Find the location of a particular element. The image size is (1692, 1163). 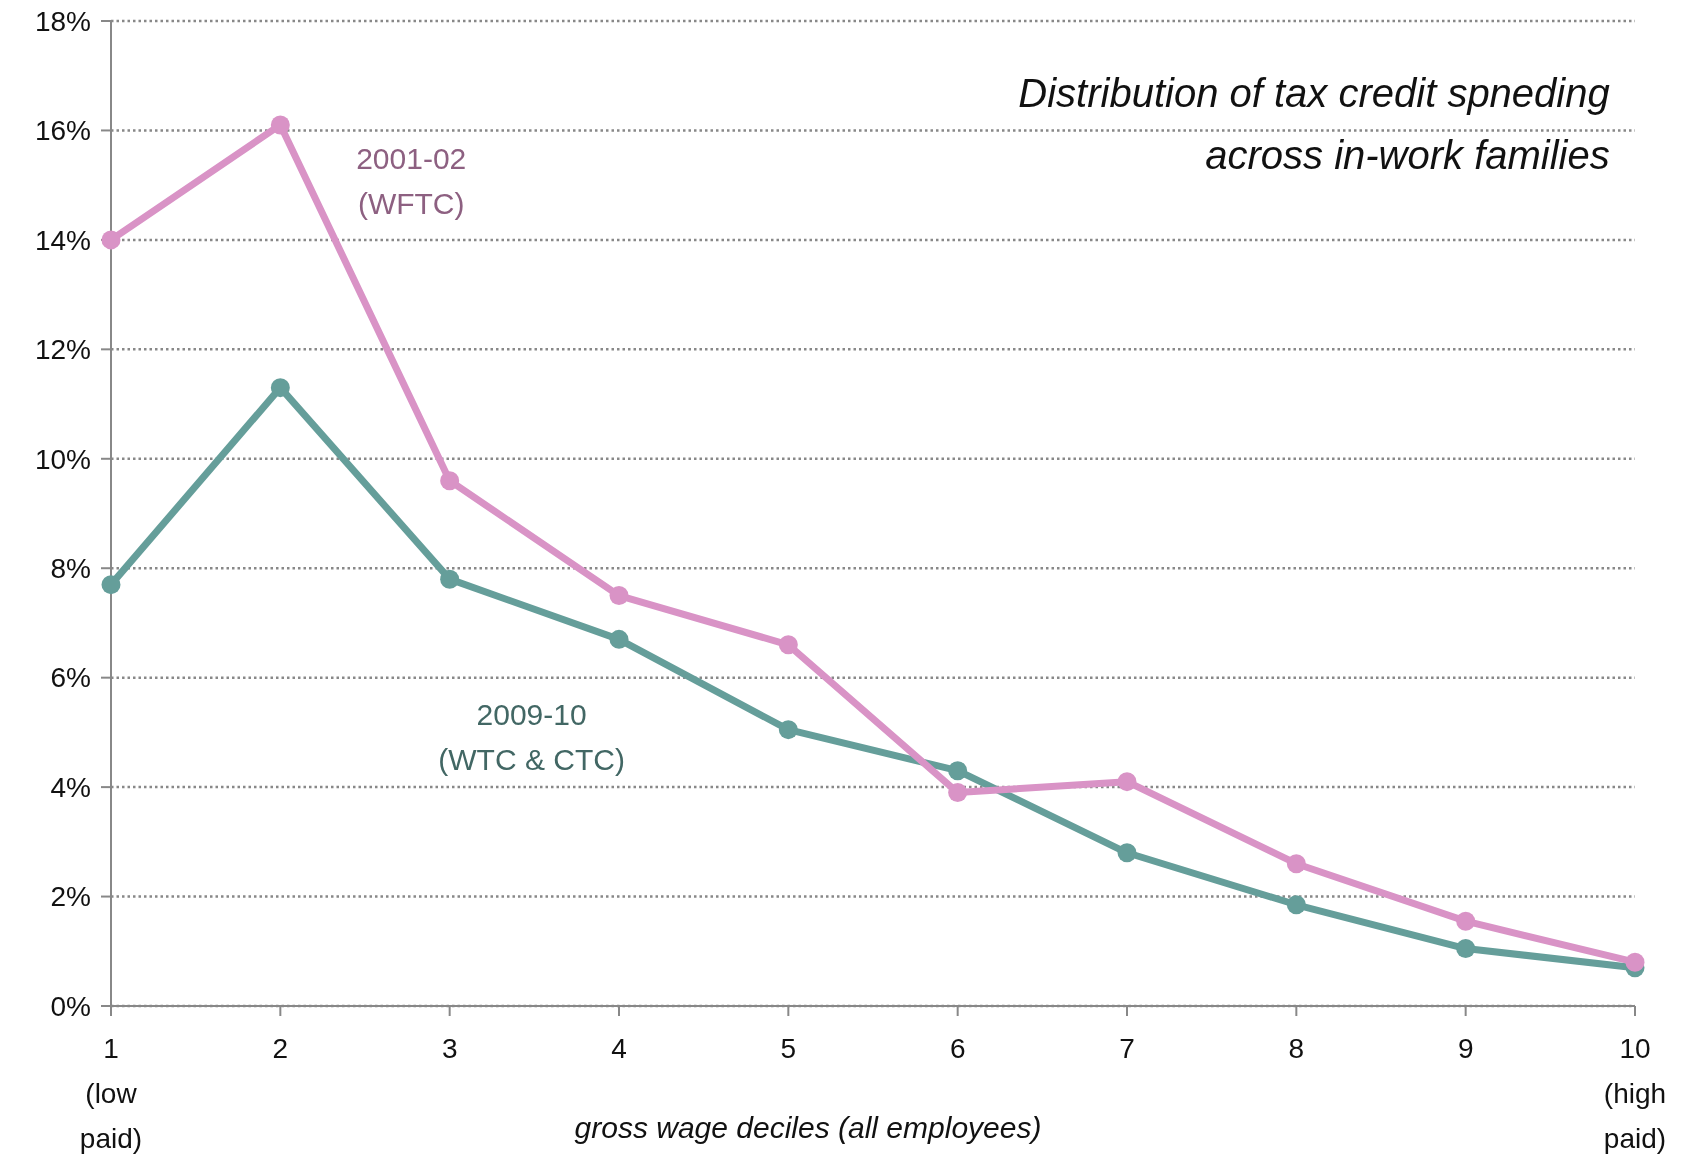

x-tick-label: 5 is located at coordinates (788, 1048).